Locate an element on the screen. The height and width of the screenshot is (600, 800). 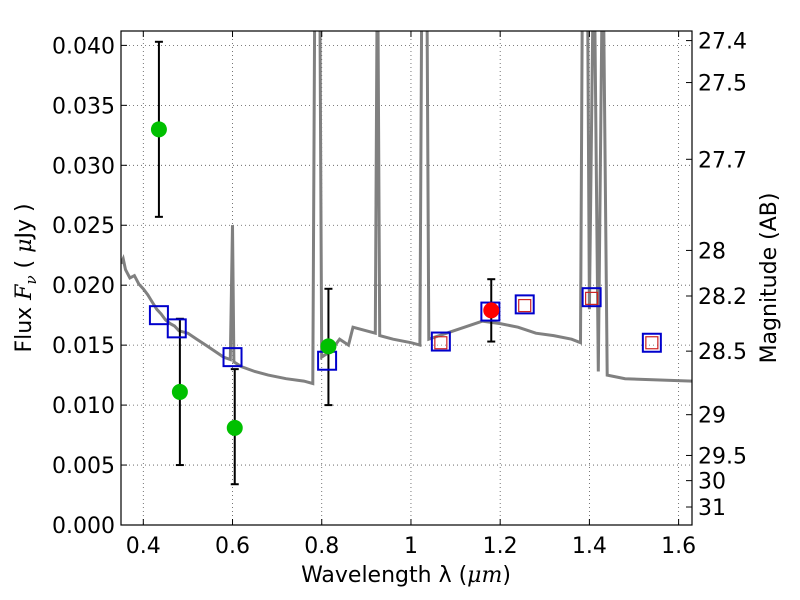
magnitude-tick-label: 28 is located at coordinates (712, 251).